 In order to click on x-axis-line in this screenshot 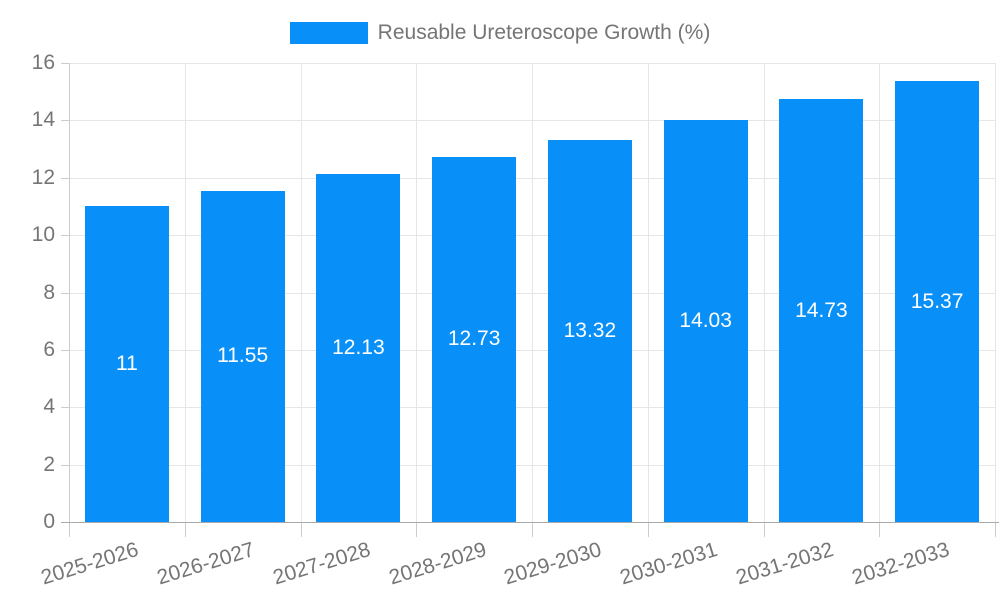, I will do `click(530, 522)`.